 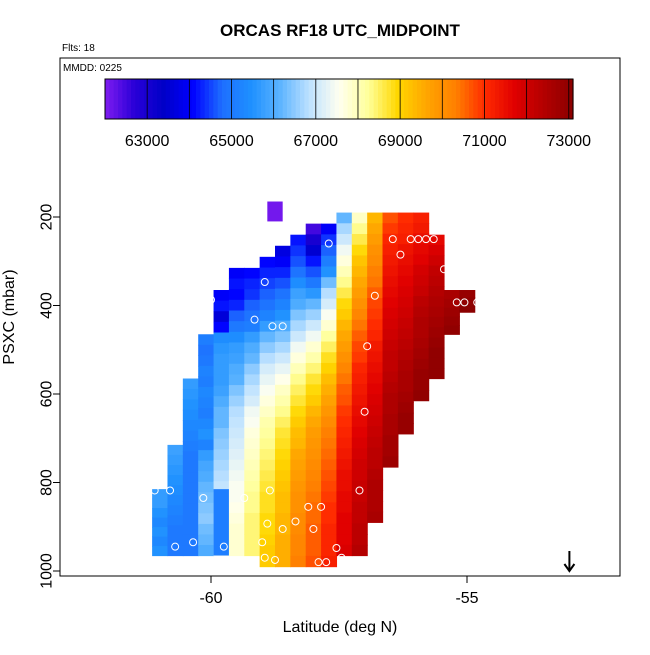 I want to click on x-axis-label: Latitude (deg N), so click(x=340, y=627).